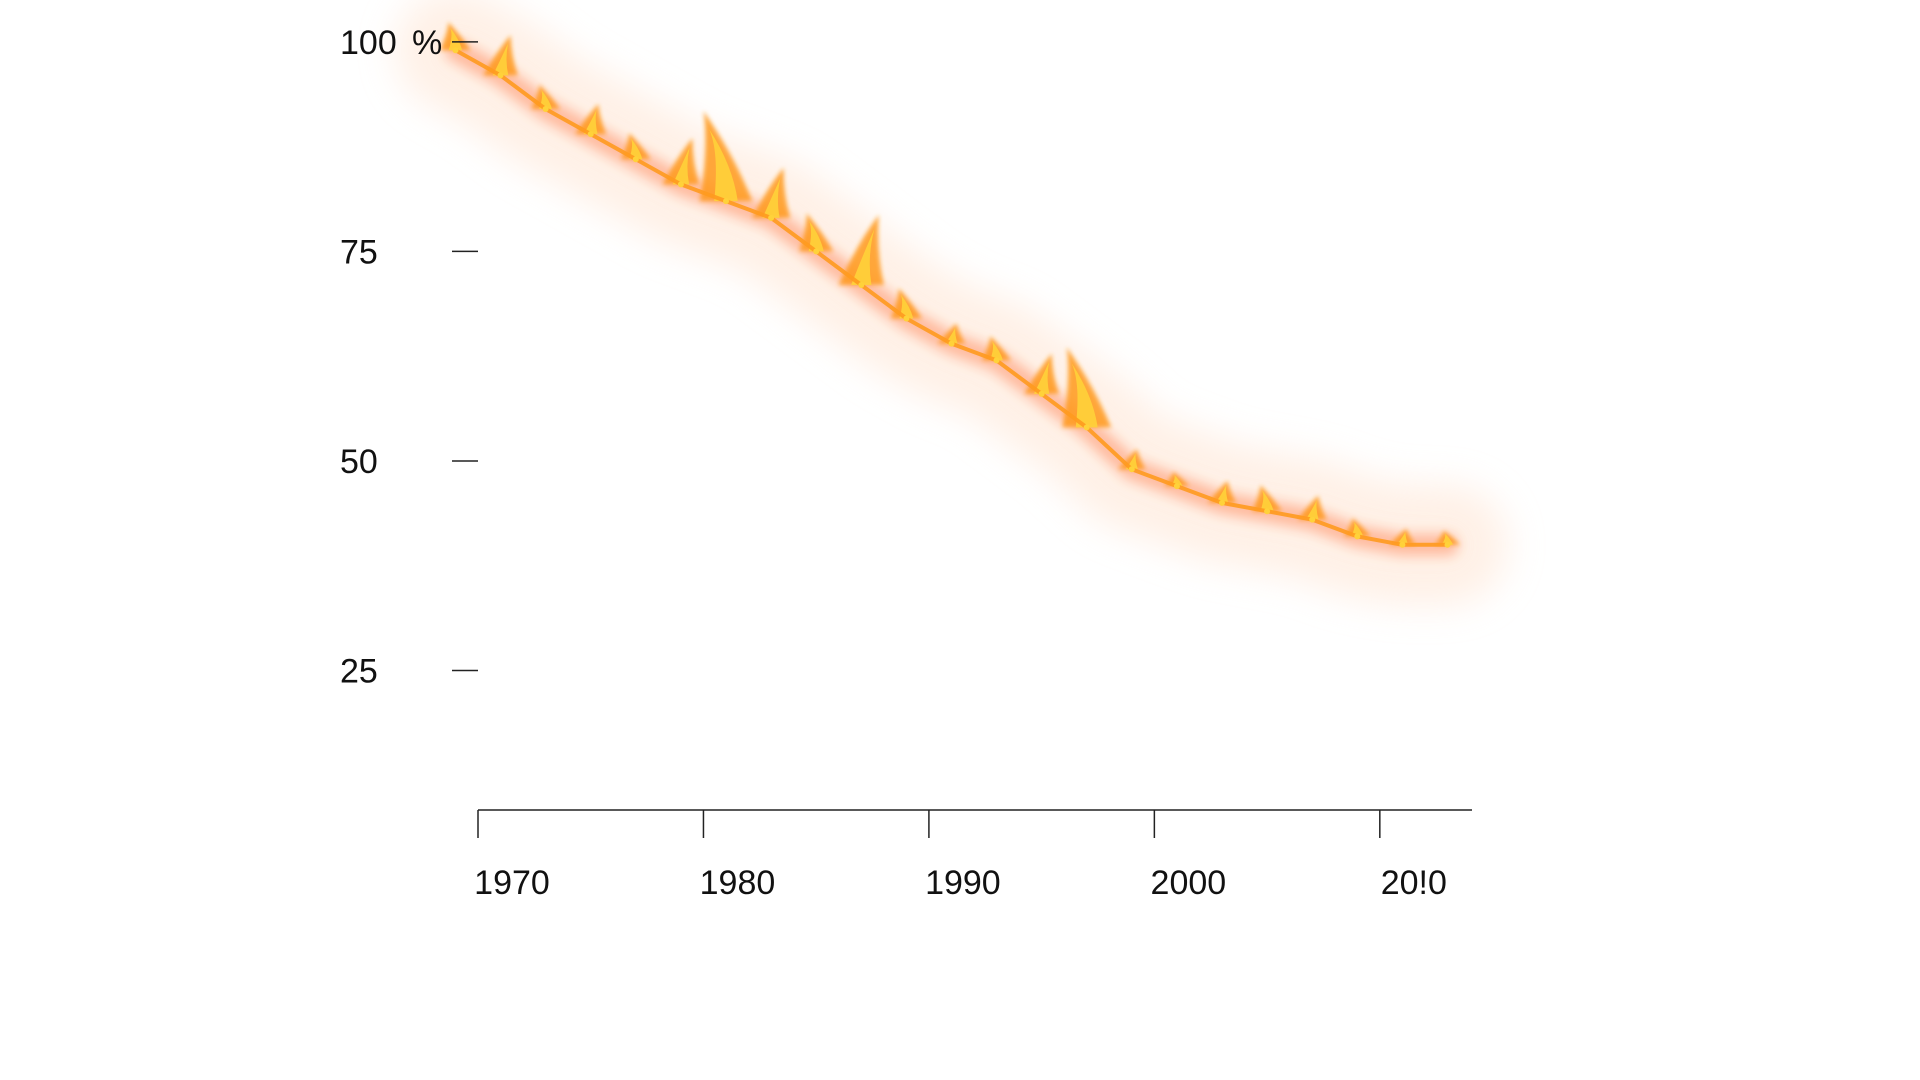 The width and height of the screenshot is (1920, 1080). Describe the element at coordinates (1189, 883) in the screenshot. I see `x-tick-label: 2000` at that location.